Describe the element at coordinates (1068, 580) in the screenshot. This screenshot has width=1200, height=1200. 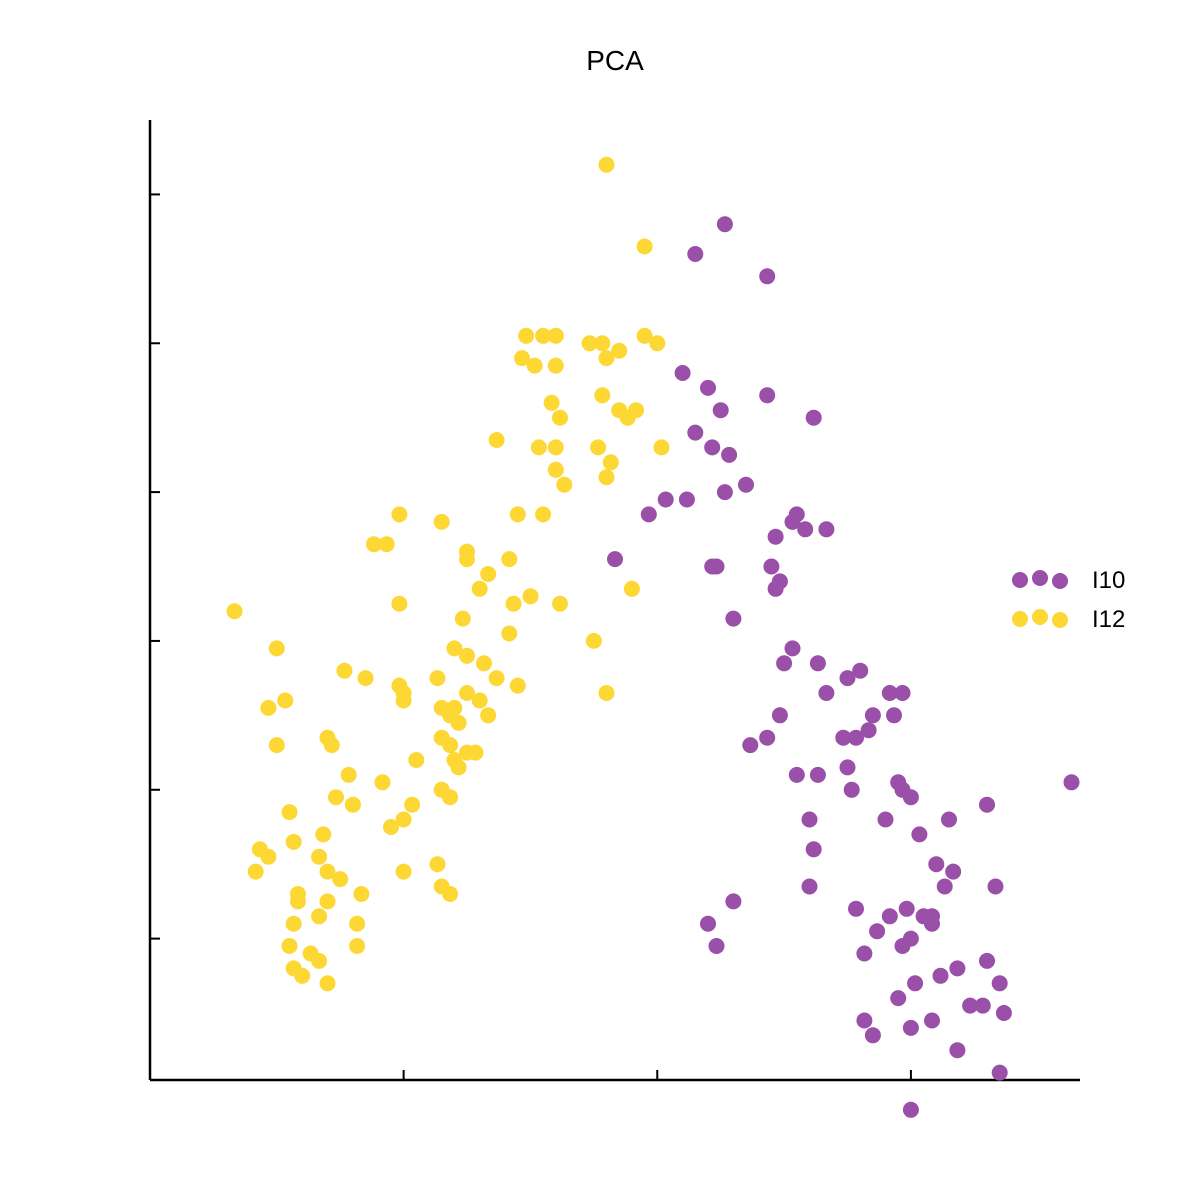
I see `legend-entry-i10: I10` at that location.